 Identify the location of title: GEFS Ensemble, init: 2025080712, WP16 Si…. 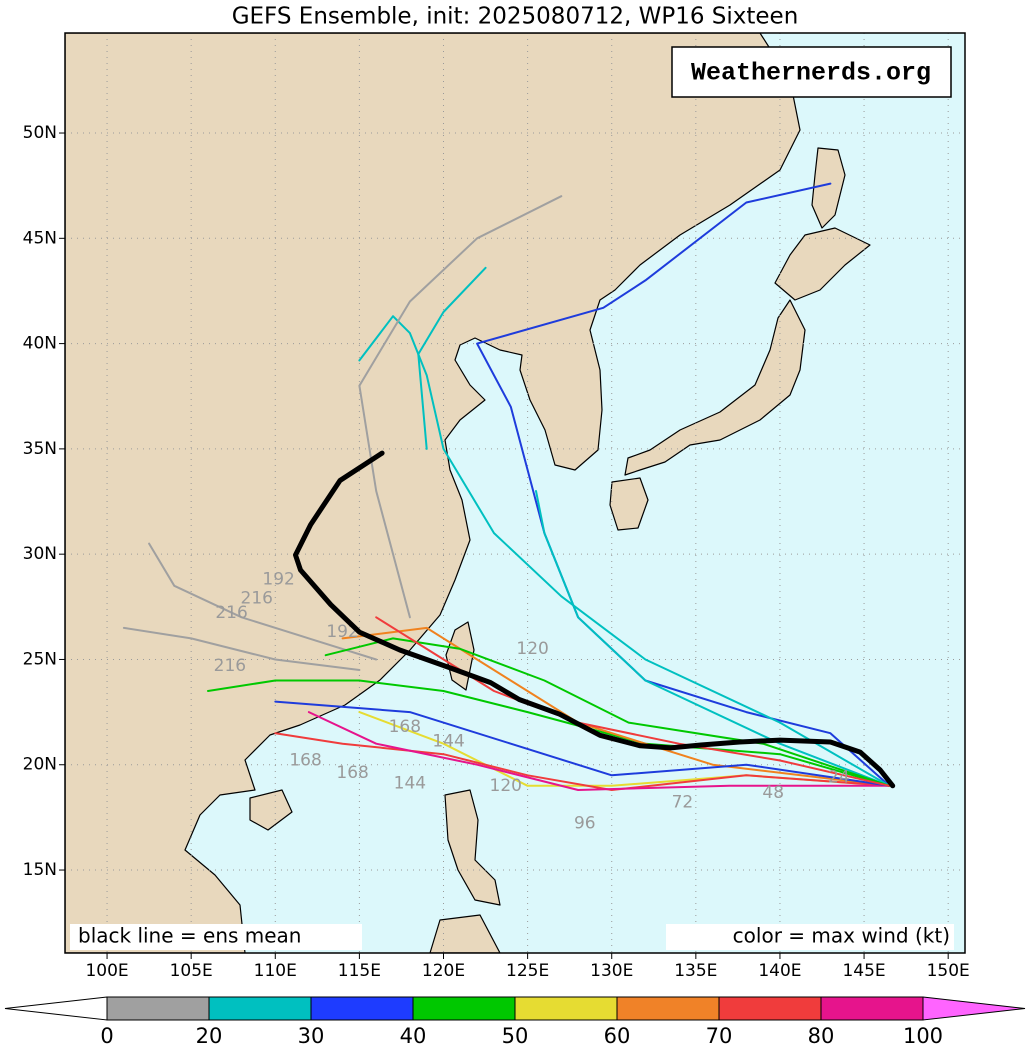
(515, 17).